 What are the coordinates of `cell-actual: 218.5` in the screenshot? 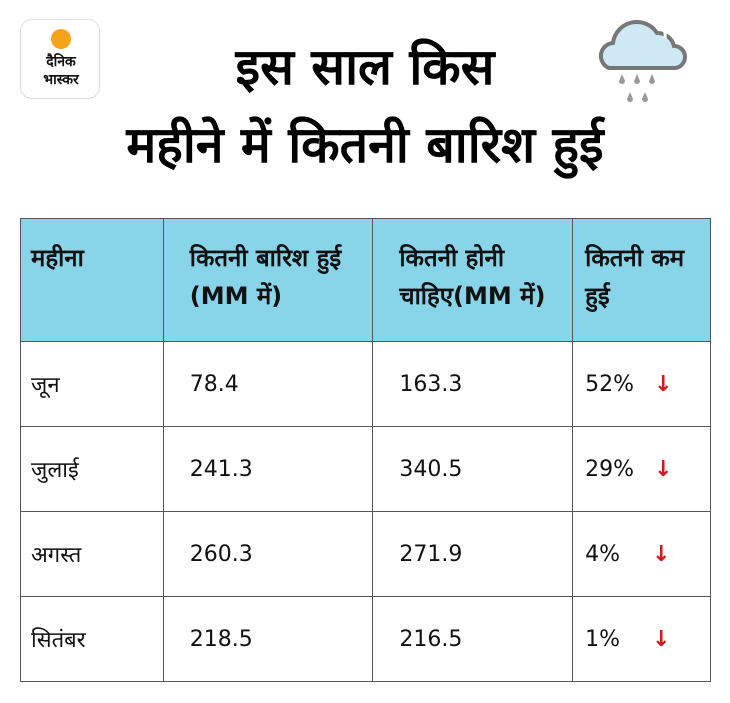 It's located at (268, 639).